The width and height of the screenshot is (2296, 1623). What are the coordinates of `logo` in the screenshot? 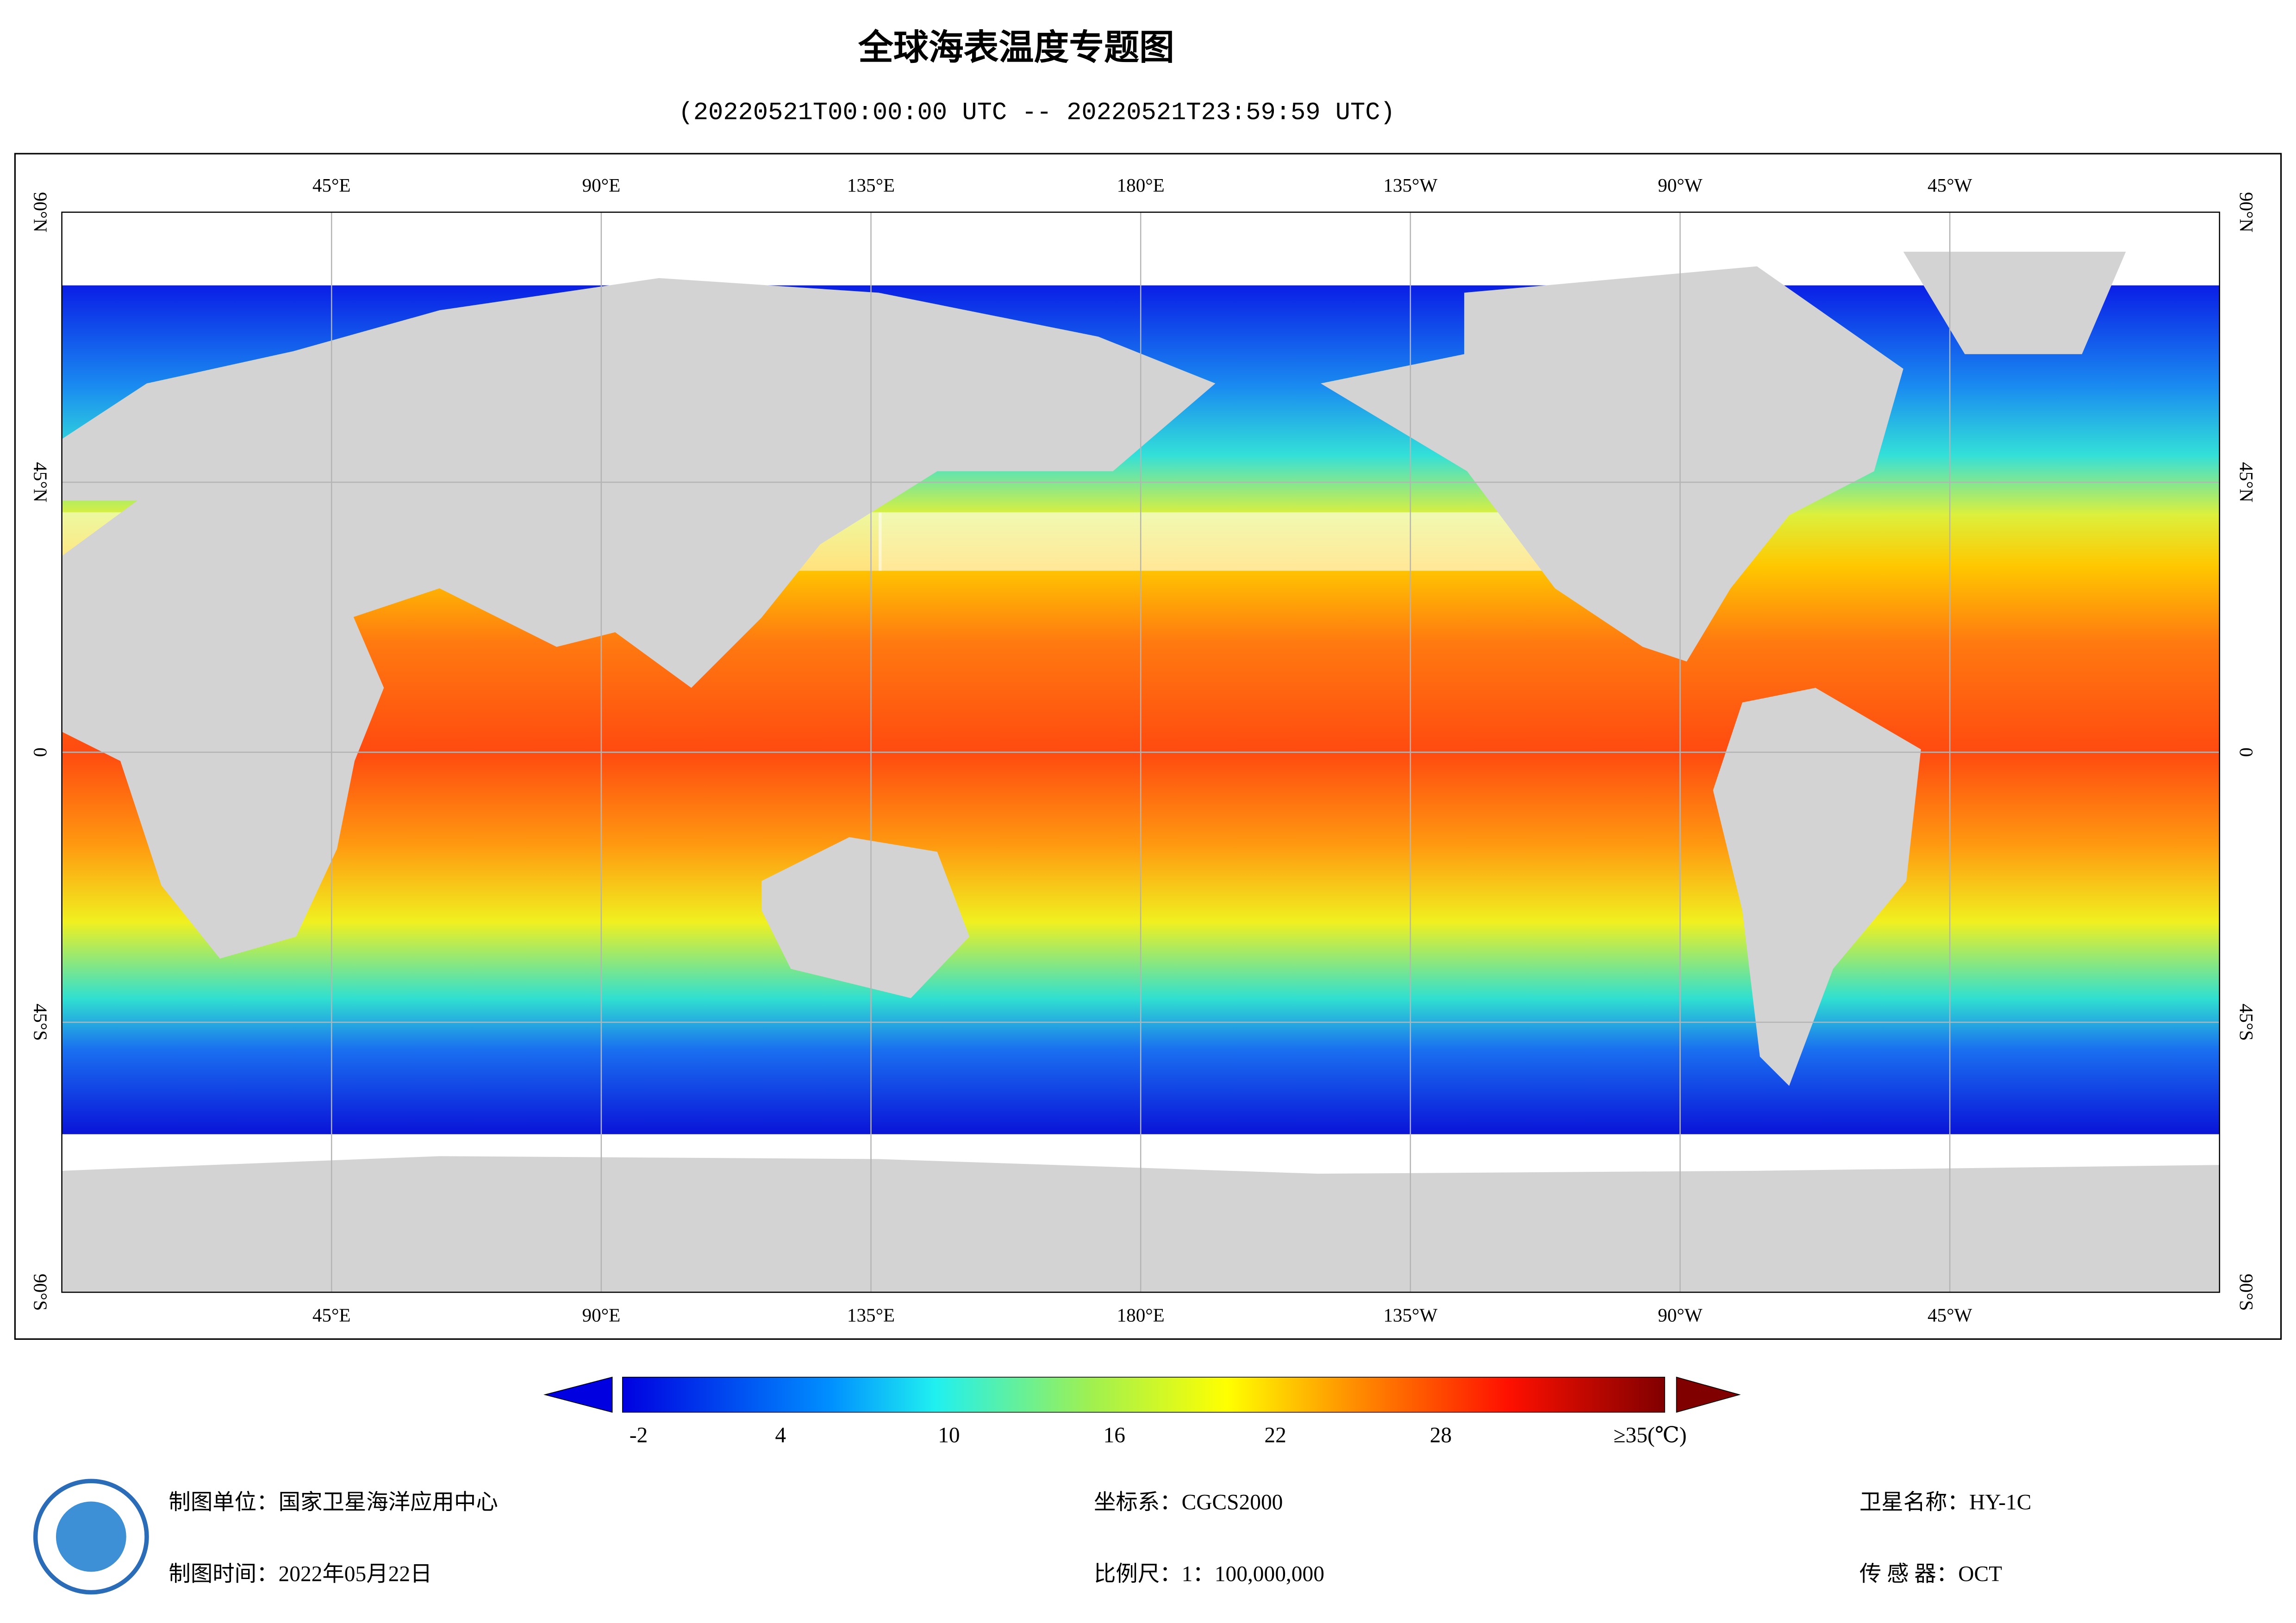 It's located at (91, 1537).